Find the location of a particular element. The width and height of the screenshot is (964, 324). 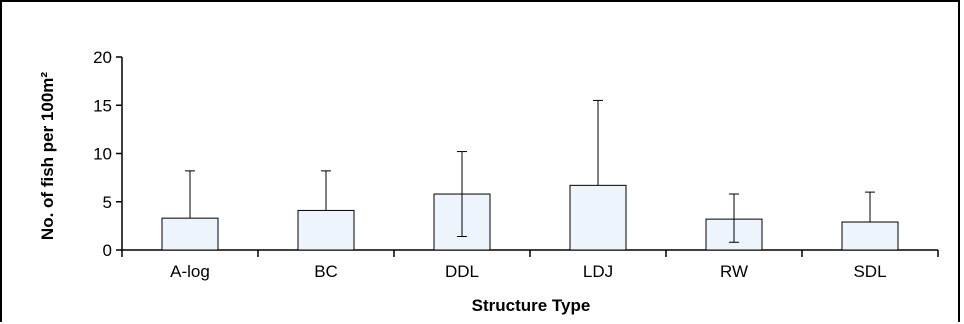

x-tick-label: LDJ is located at coordinates (598, 271).